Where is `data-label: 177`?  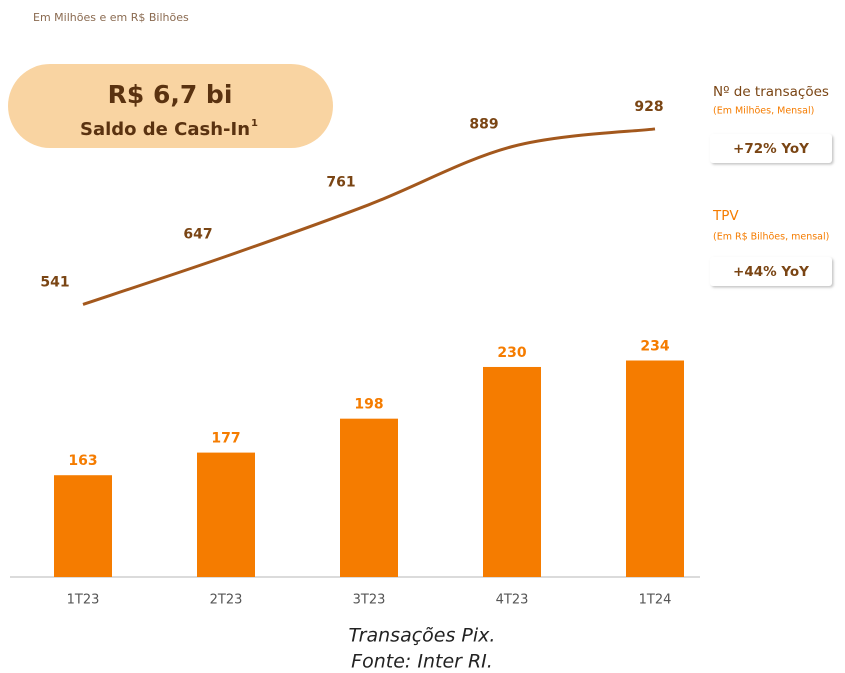
data-label: 177 is located at coordinates (225, 439).